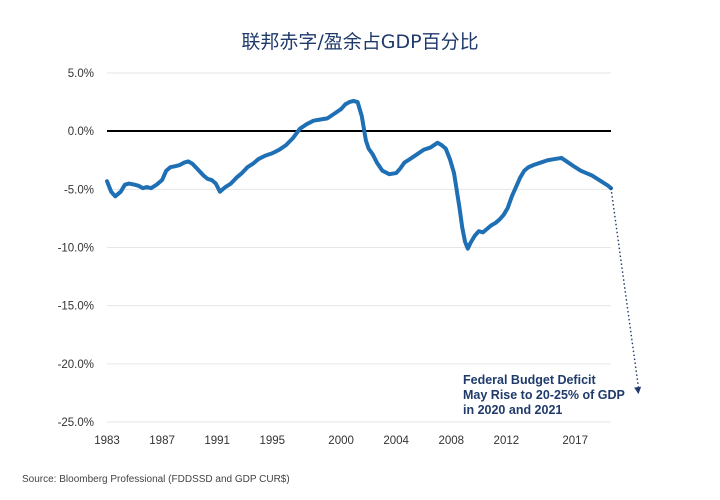  I want to click on y-tick-label: 0.0%, so click(81, 132).